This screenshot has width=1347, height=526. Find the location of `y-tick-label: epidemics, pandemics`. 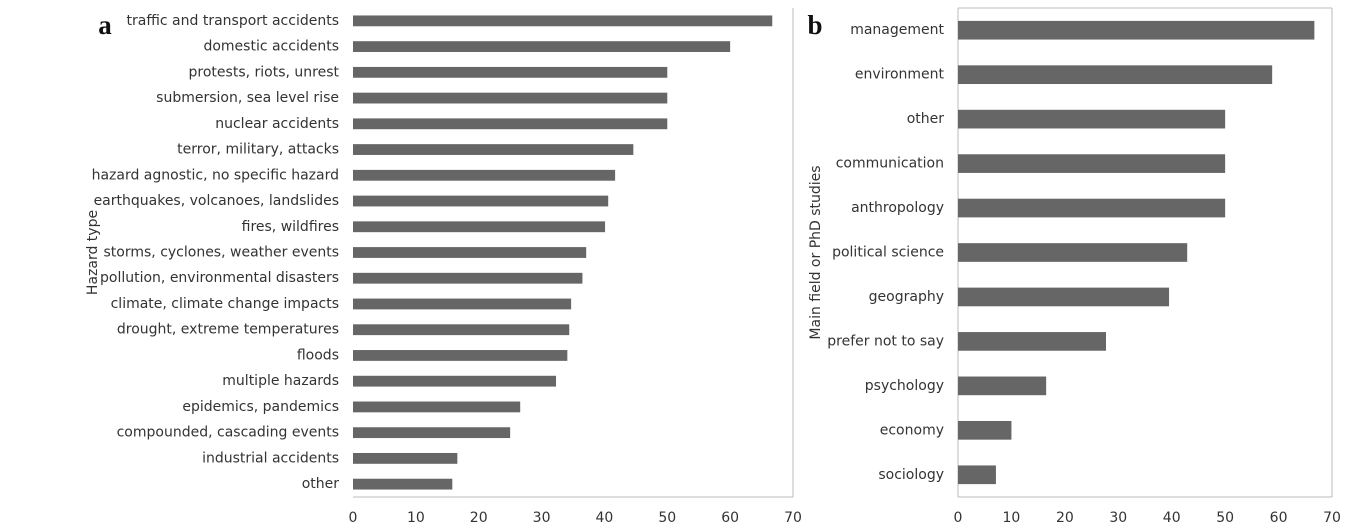

y-tick-label: epidemics, pandemics is located at coordinates (260, 407).